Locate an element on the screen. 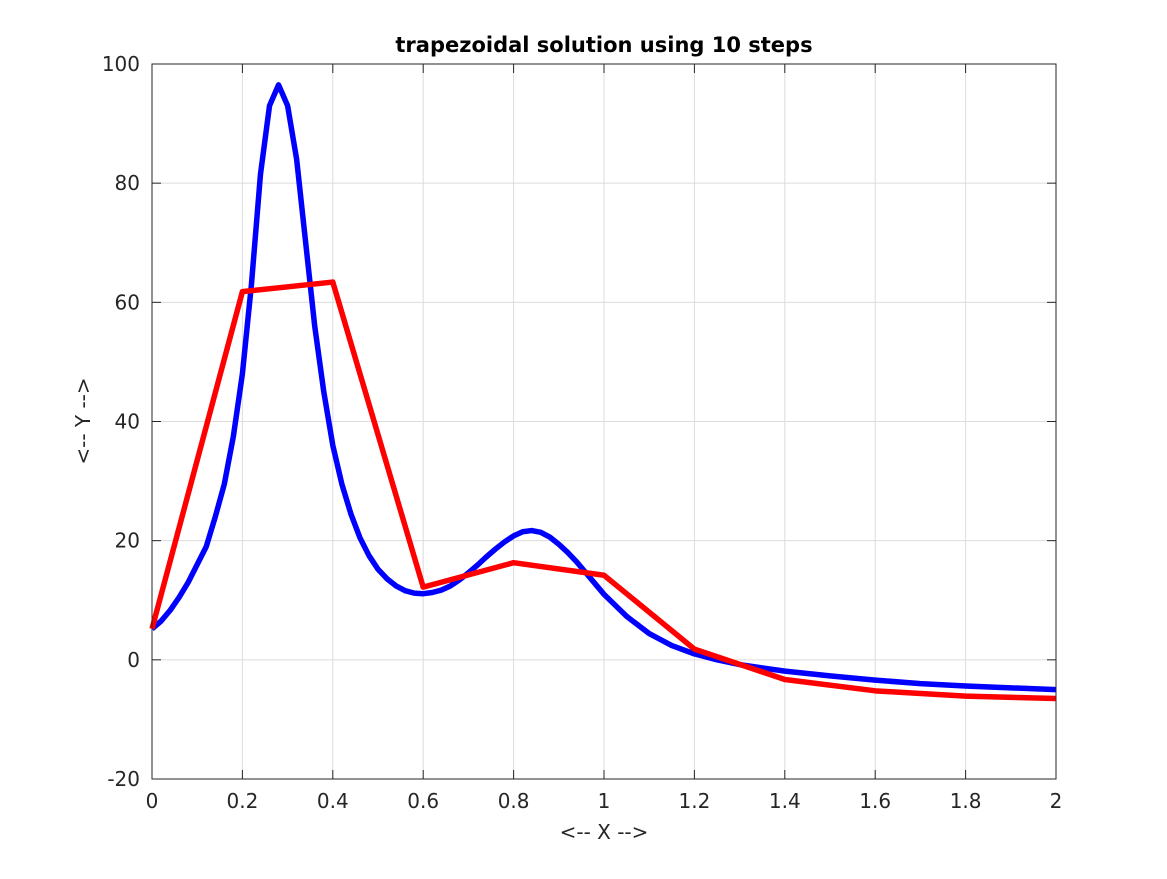  x-tick-label-1: 0.2 is located at coordinates (242, 801).